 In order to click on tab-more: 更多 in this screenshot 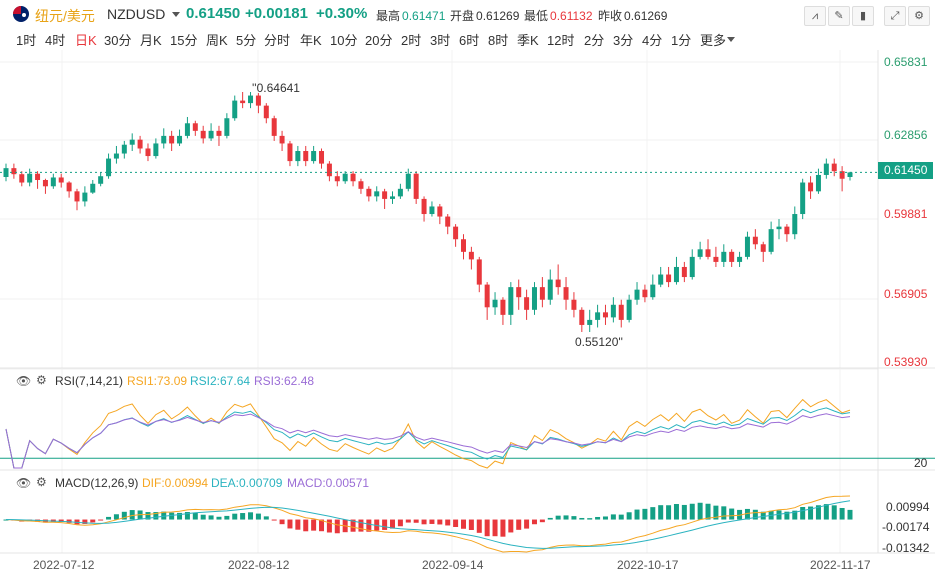, I will do `click(713, 40)`.